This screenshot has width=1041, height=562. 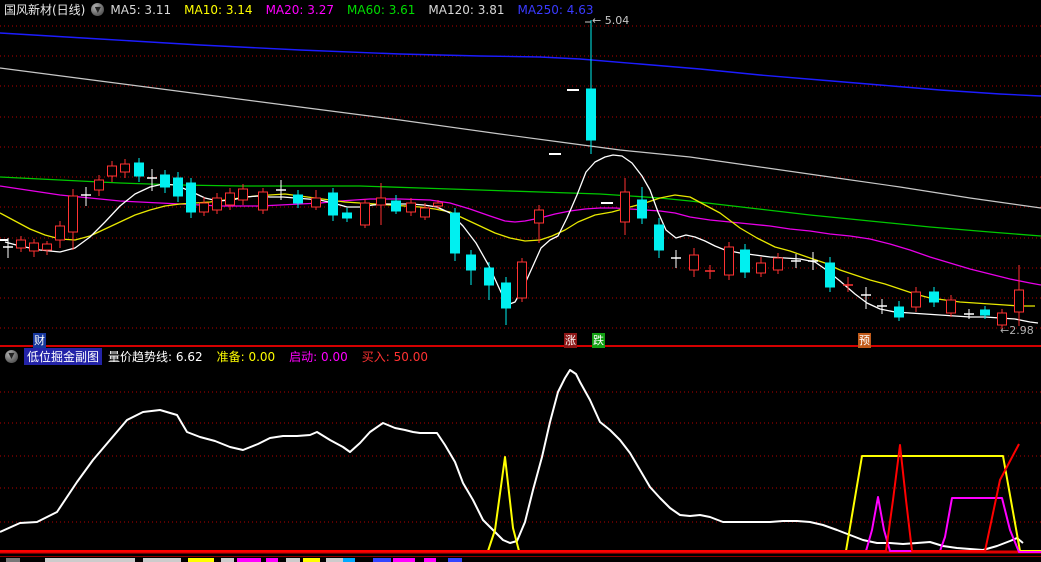 I want to click on ma250-line, so click(x=520, y=64).